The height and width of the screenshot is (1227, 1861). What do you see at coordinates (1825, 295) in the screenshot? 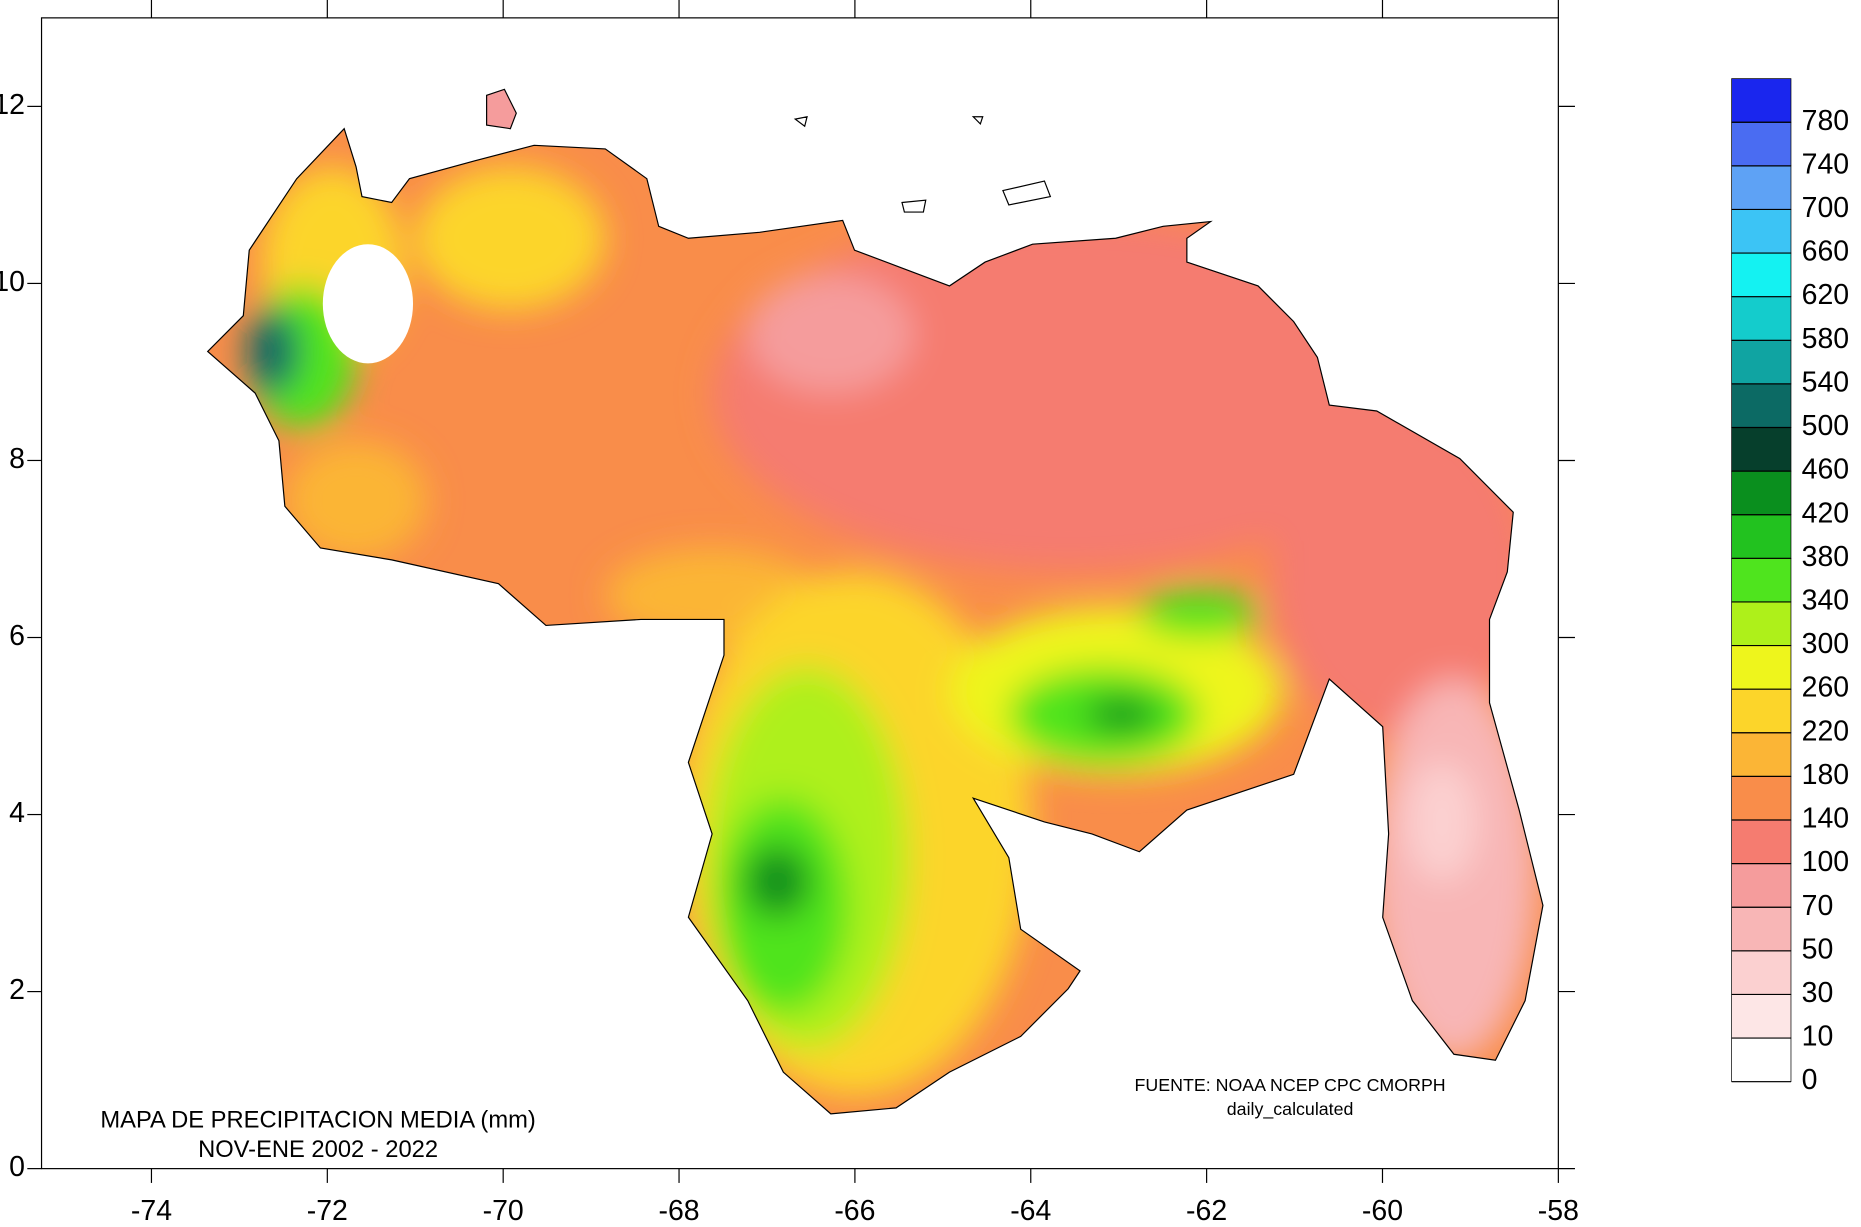
I see `legend-label: 620` at bounding box center [1825, 295].